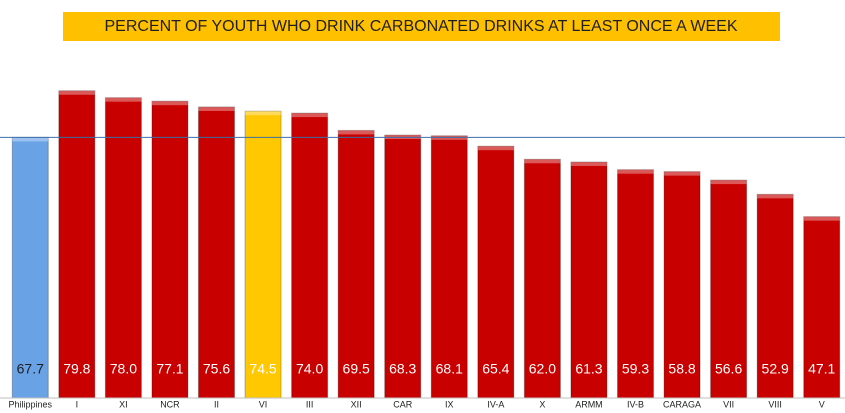 The height and width of the screenshot is (413, 845). I want to click on x-tick-label: Philippines, so click(31, 404).